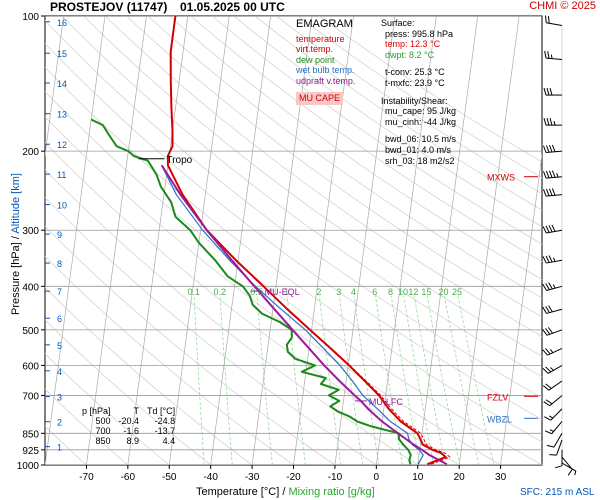 Image resolution: width=600 pixels, height=500 pixels. What do you see at coordinates (335, 477) in the screenshot?
I see `x-tick-label: -10` at bounding box center [335, 477].